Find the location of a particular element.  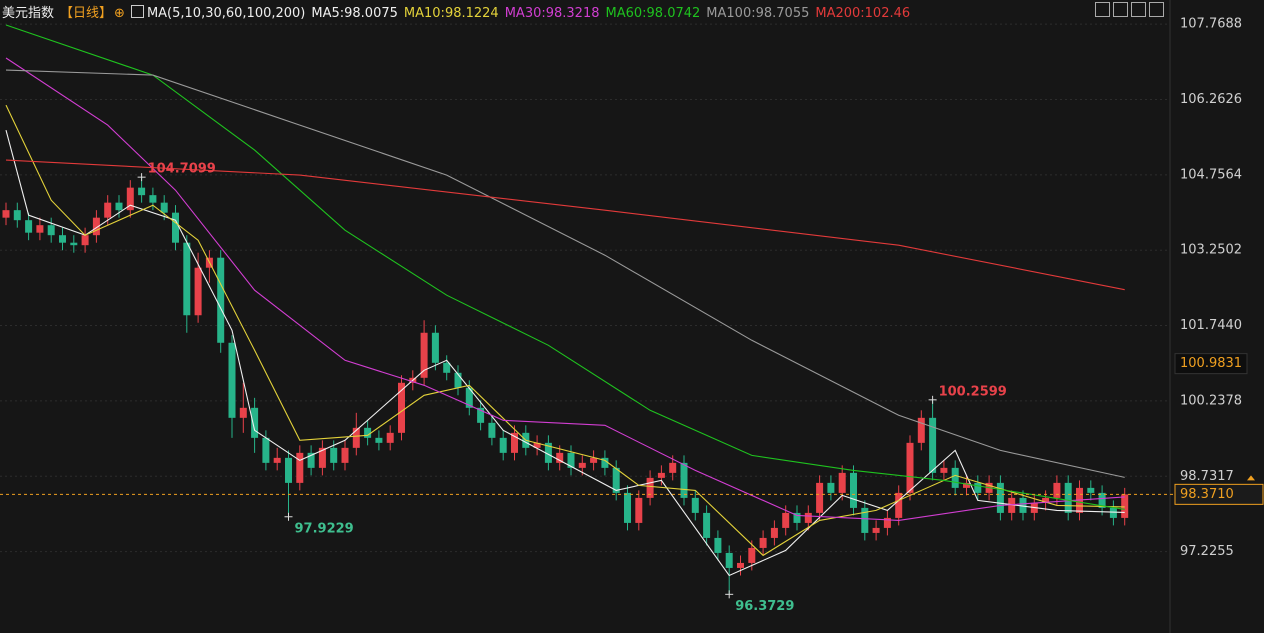

legend-entry: MA100:98.7055 is located at coordinates (758, 13).